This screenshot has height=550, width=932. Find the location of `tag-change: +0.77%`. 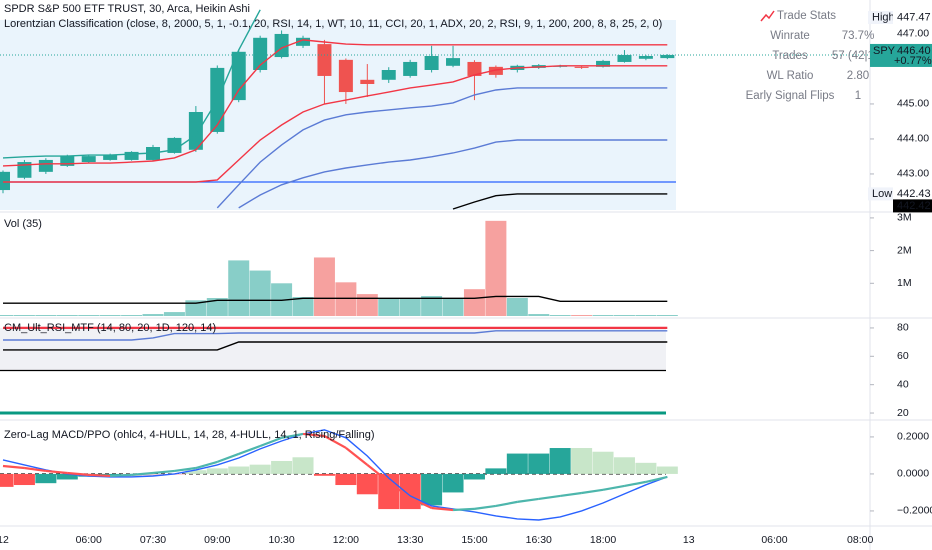

tag-change: +0.77% is located at coordinates (913, 61).